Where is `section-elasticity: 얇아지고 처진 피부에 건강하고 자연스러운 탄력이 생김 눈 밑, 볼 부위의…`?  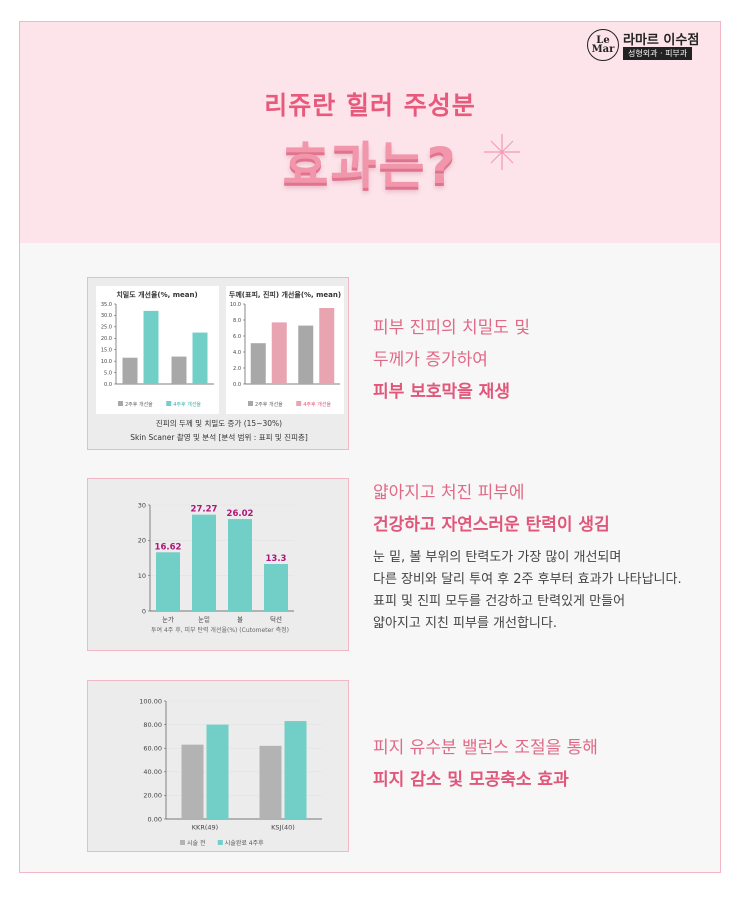 section-elasticity: 얇아지고 처진 피부에 건강하고 자연스러운 탄력이 생김 눈 밑, 볼 부위의… is located at coordinates (543, 556).